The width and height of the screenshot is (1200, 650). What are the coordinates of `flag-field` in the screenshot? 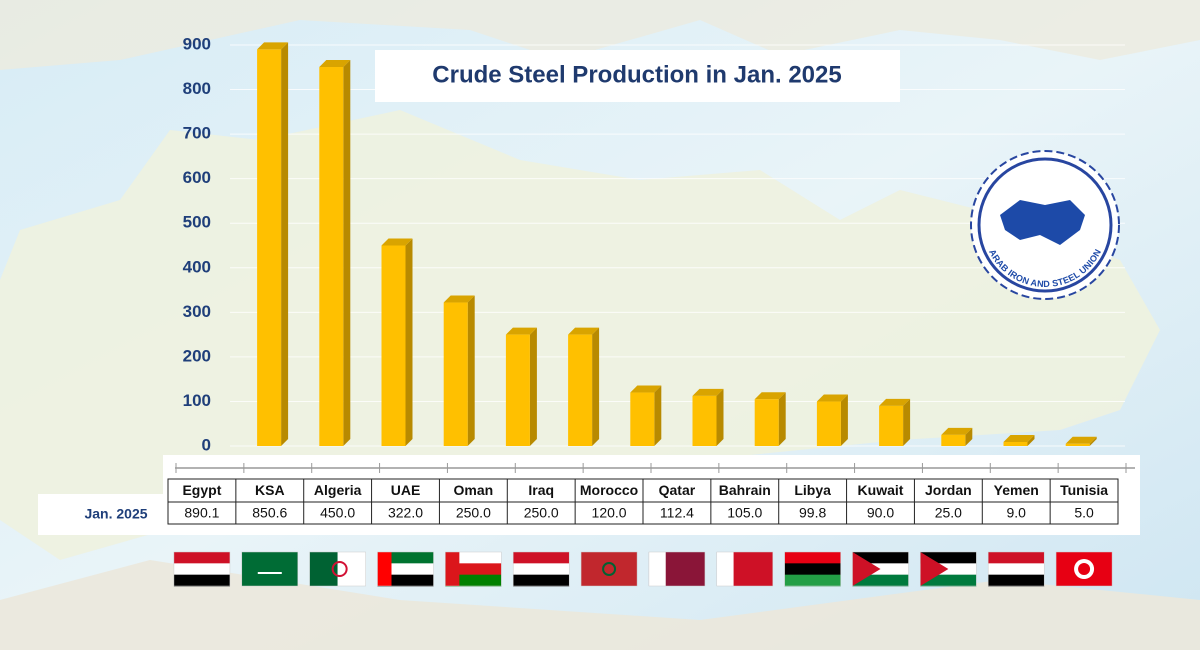 It's located at (609, 569).